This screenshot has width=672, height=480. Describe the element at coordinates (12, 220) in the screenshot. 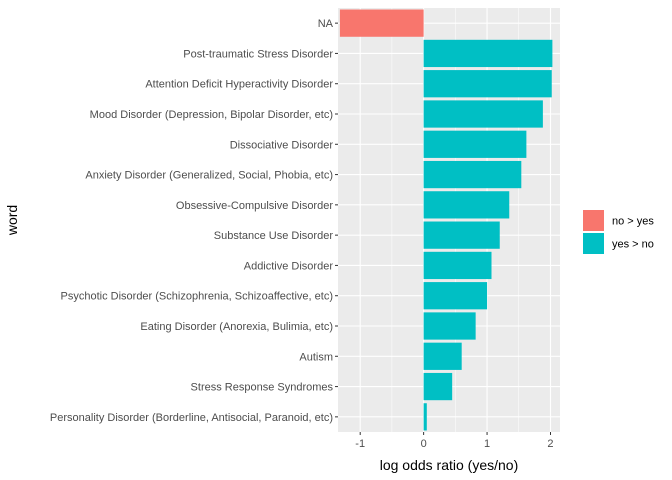

I see `y-axis-title: word` at that location.